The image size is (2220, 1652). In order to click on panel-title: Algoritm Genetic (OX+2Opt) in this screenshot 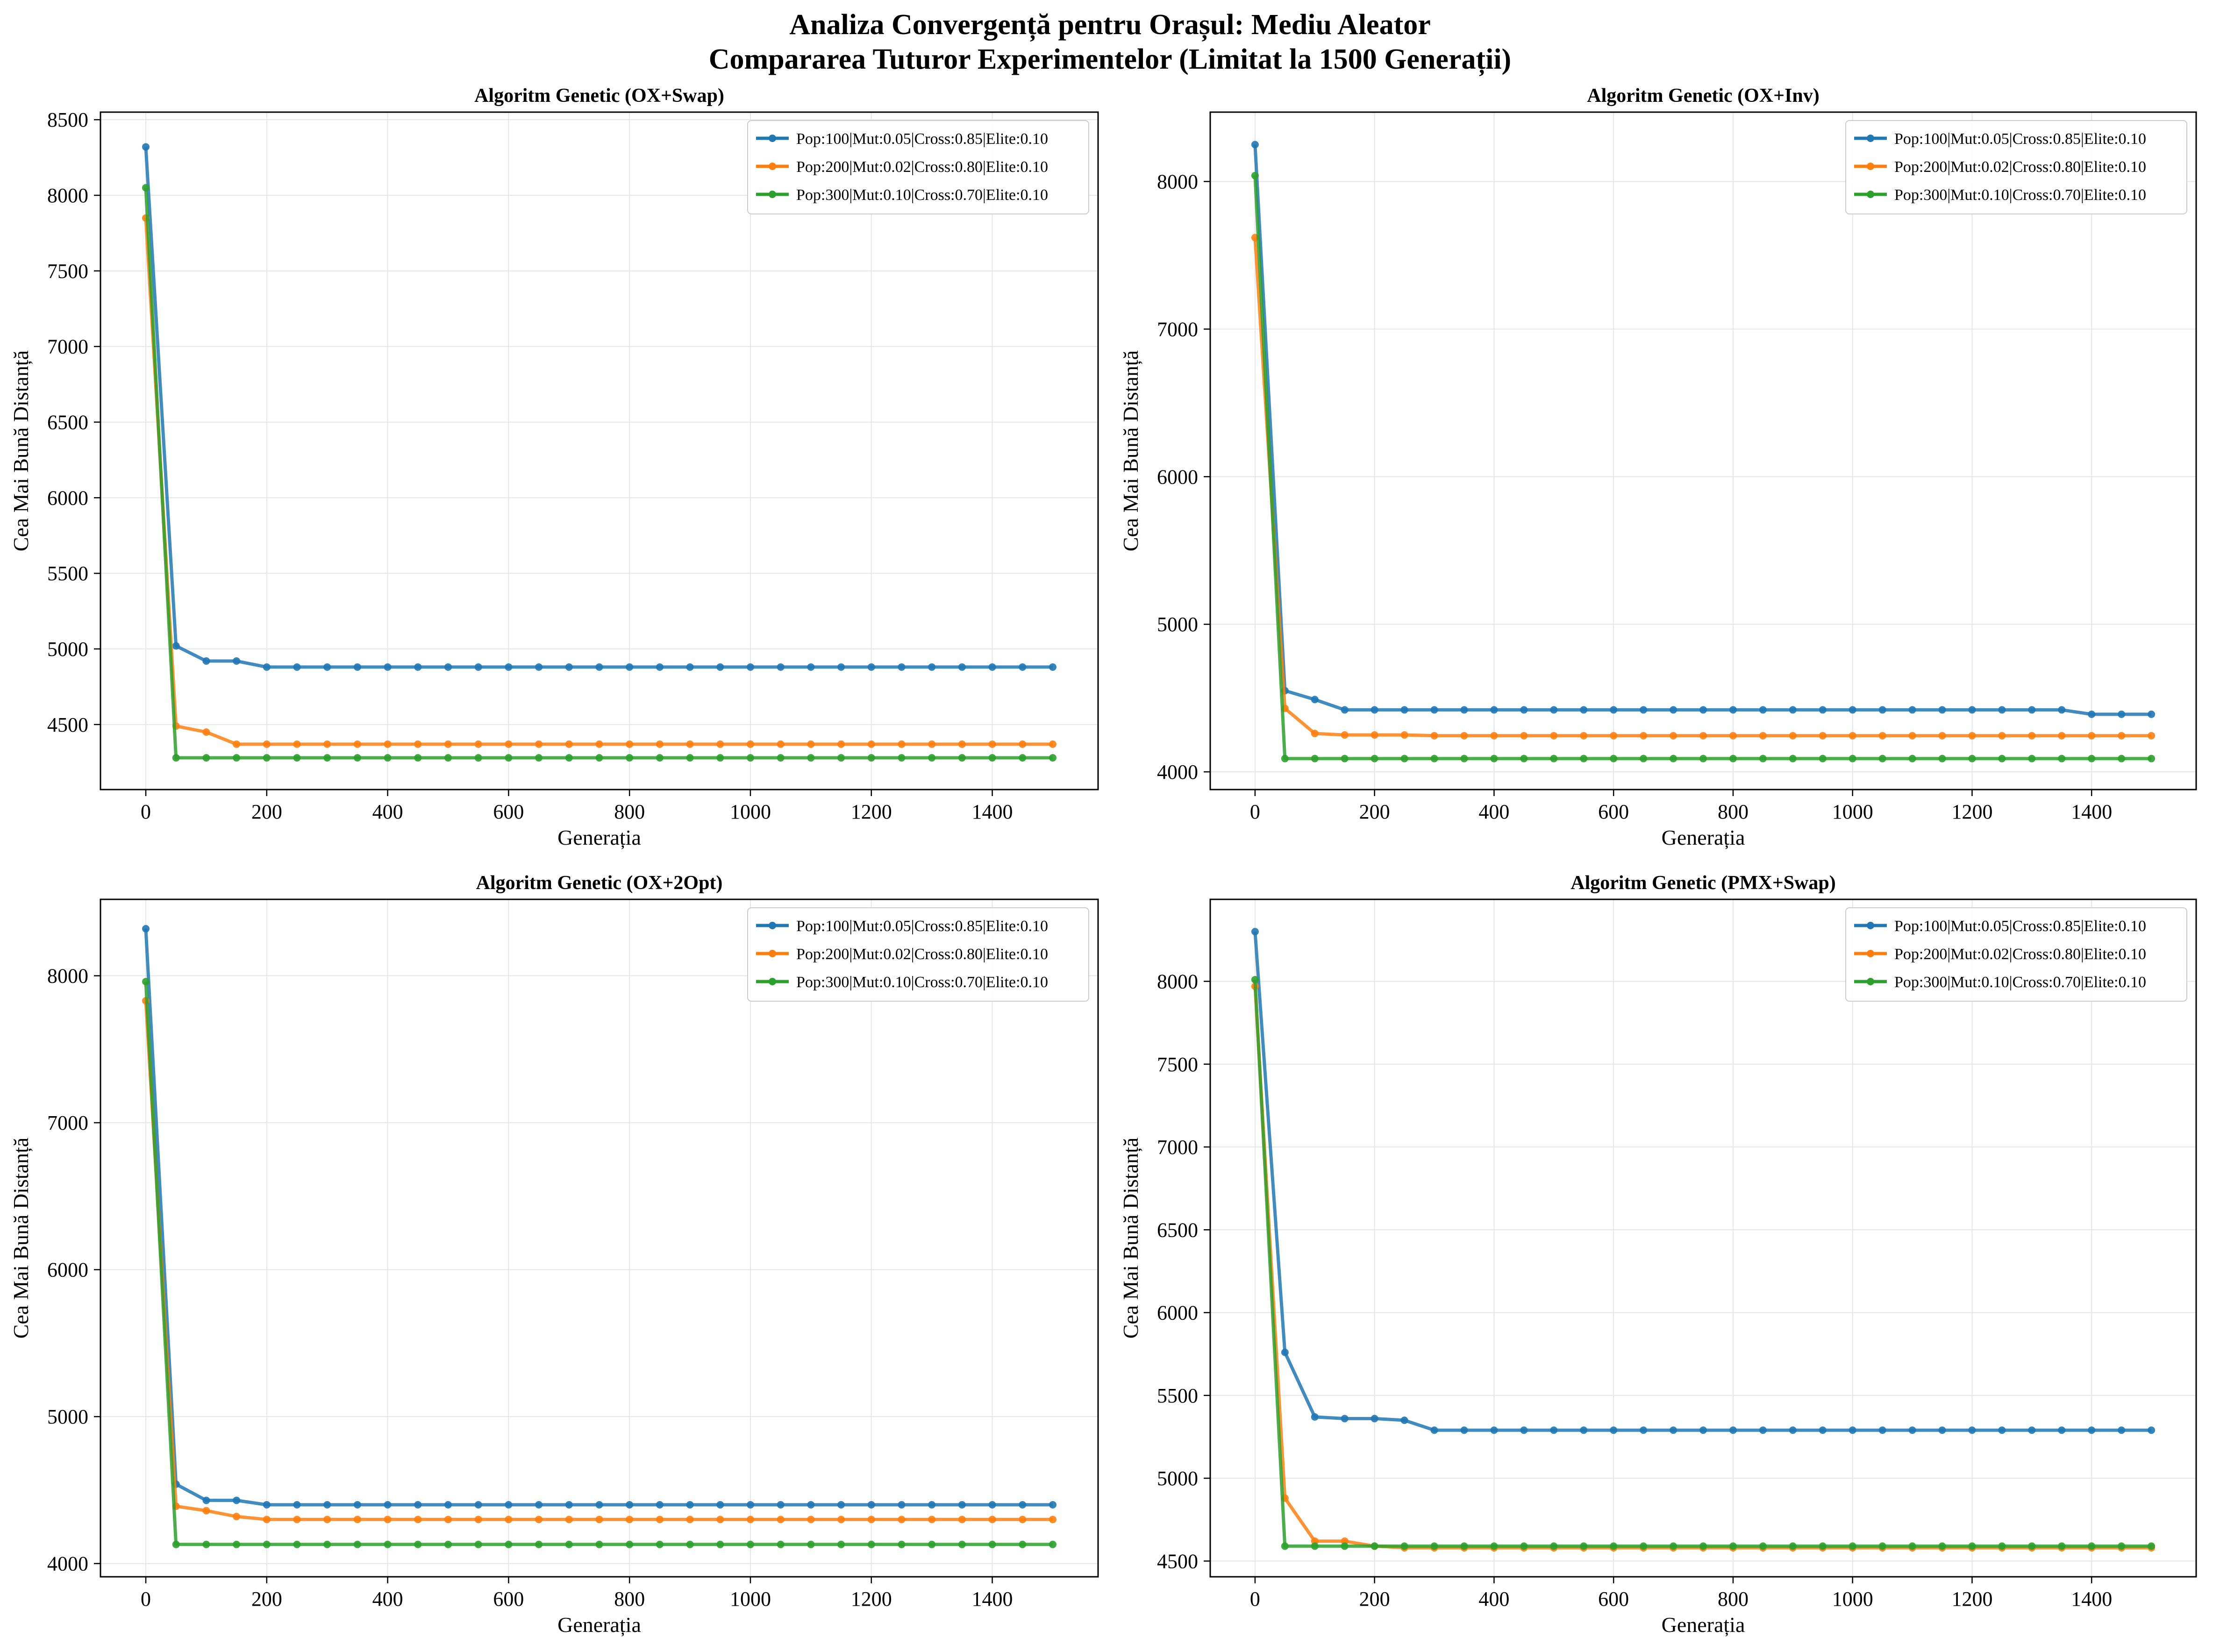, I will do `click(599, 883)`.